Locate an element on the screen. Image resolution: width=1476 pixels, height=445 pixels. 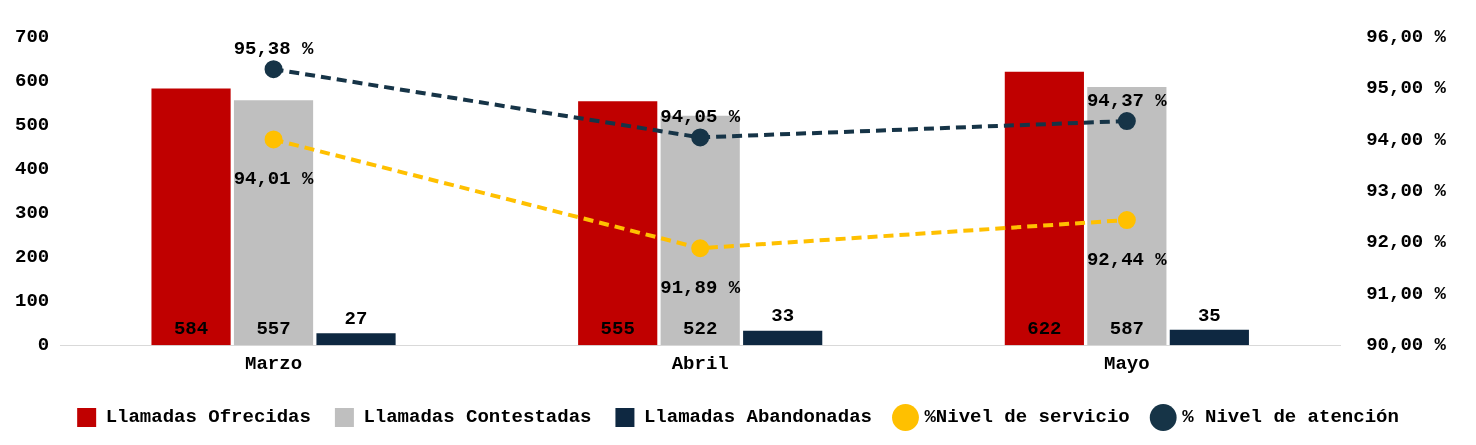
y-tick-label: 0 is located at coordinates (43, 344).